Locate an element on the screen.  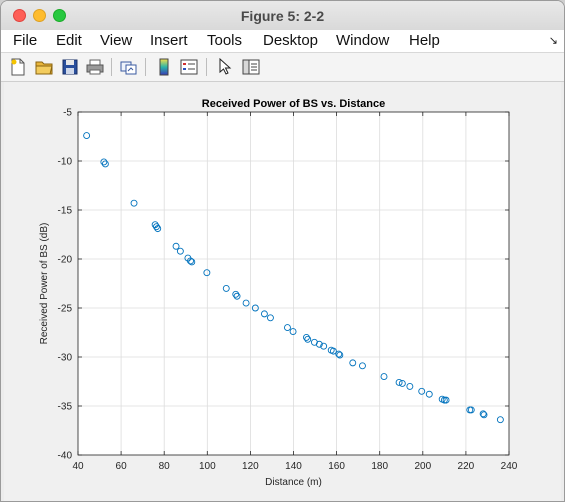
y-tick-label: -5 is located at coordinates (67, 113).